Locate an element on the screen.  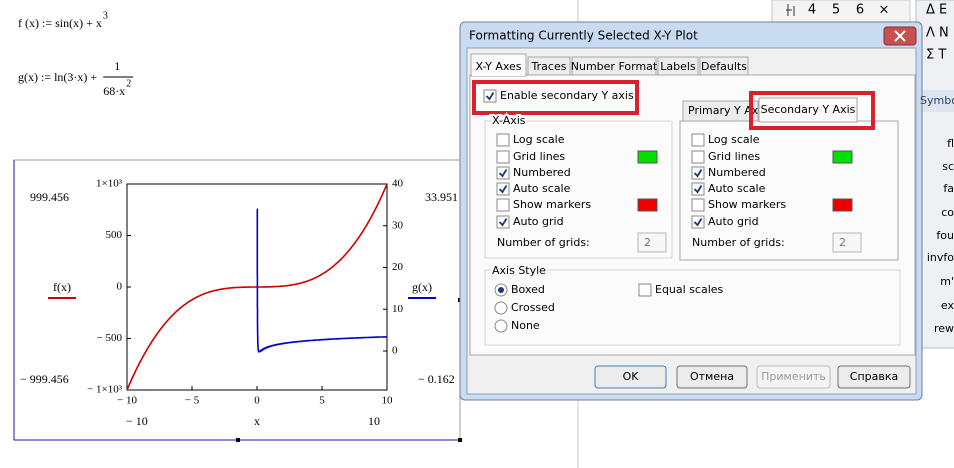
symbol-row: Δ Ε is located at coordinates (936, 10).